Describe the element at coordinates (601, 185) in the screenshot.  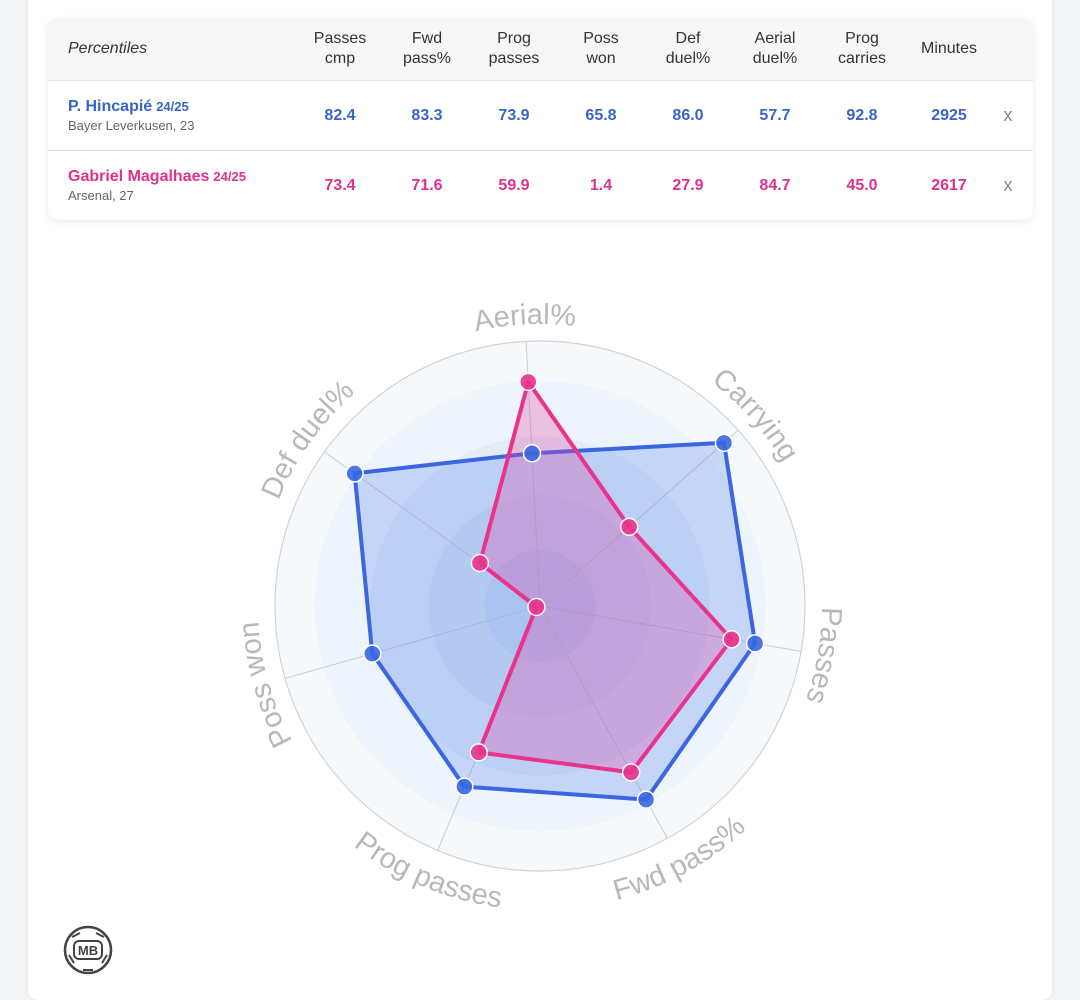
I see `value-poss-won: 1.4` at that location.